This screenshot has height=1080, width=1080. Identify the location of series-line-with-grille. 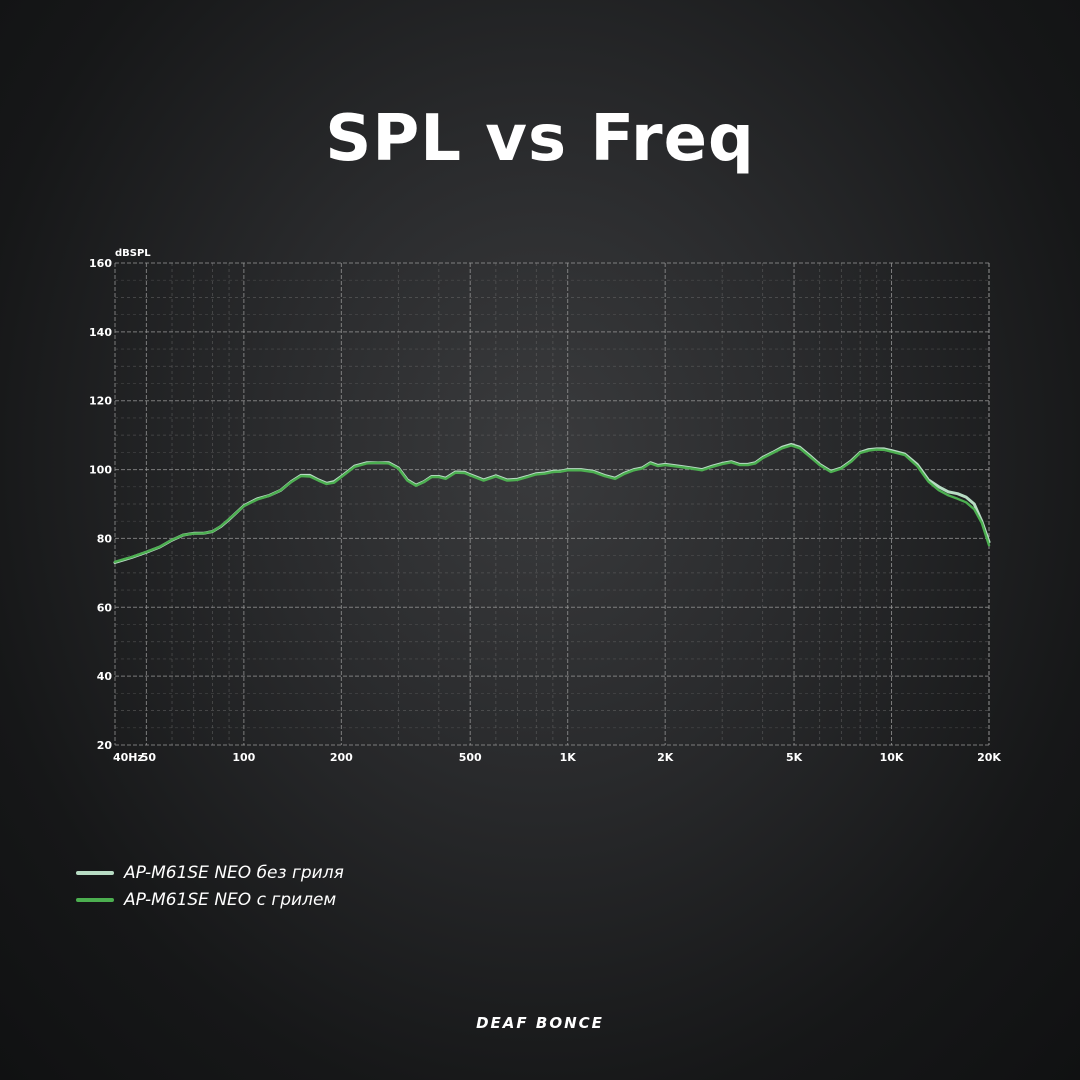
(552, 503).